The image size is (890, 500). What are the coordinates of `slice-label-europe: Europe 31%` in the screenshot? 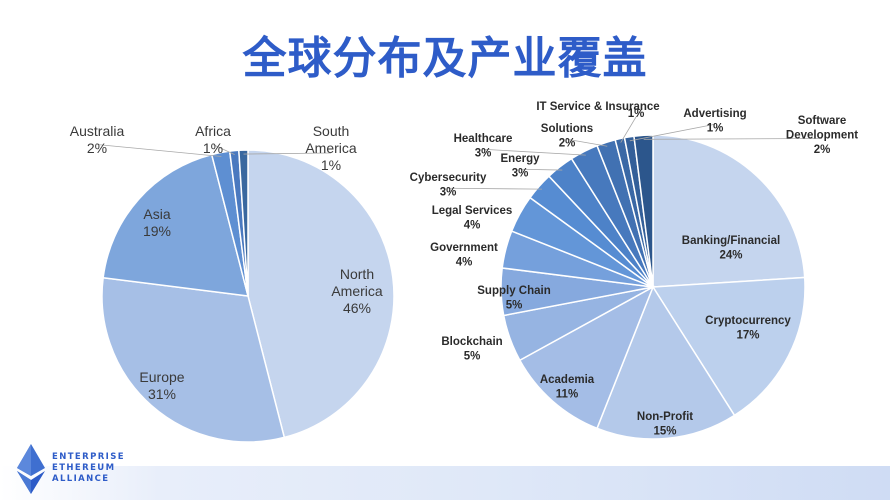 It's located at (161, 385).